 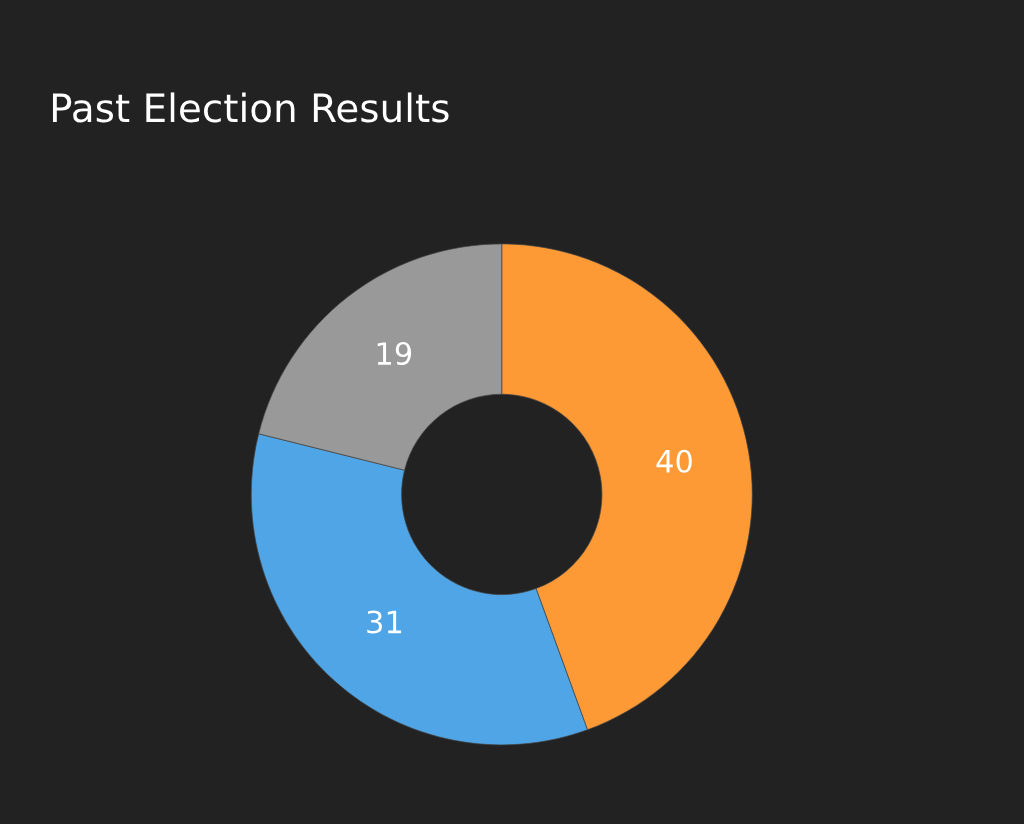 I want to click on data-label: 40, so click(x=674, y=461).